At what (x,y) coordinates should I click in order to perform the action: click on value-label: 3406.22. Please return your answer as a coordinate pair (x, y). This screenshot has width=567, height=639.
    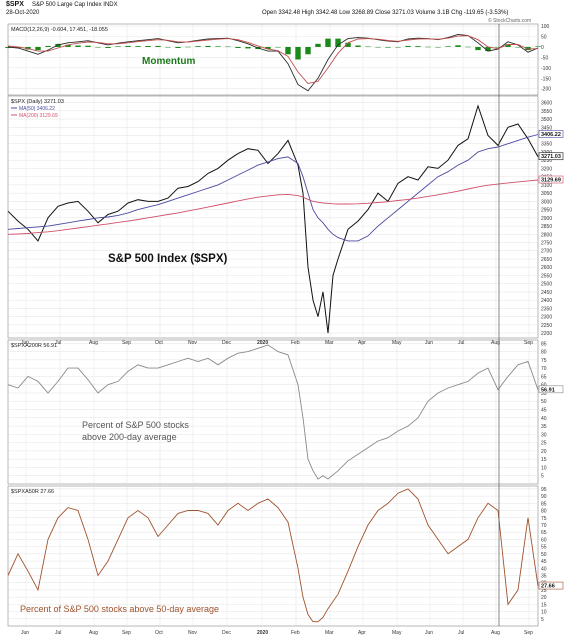
    Looking at the image, I should click on (551, 135).